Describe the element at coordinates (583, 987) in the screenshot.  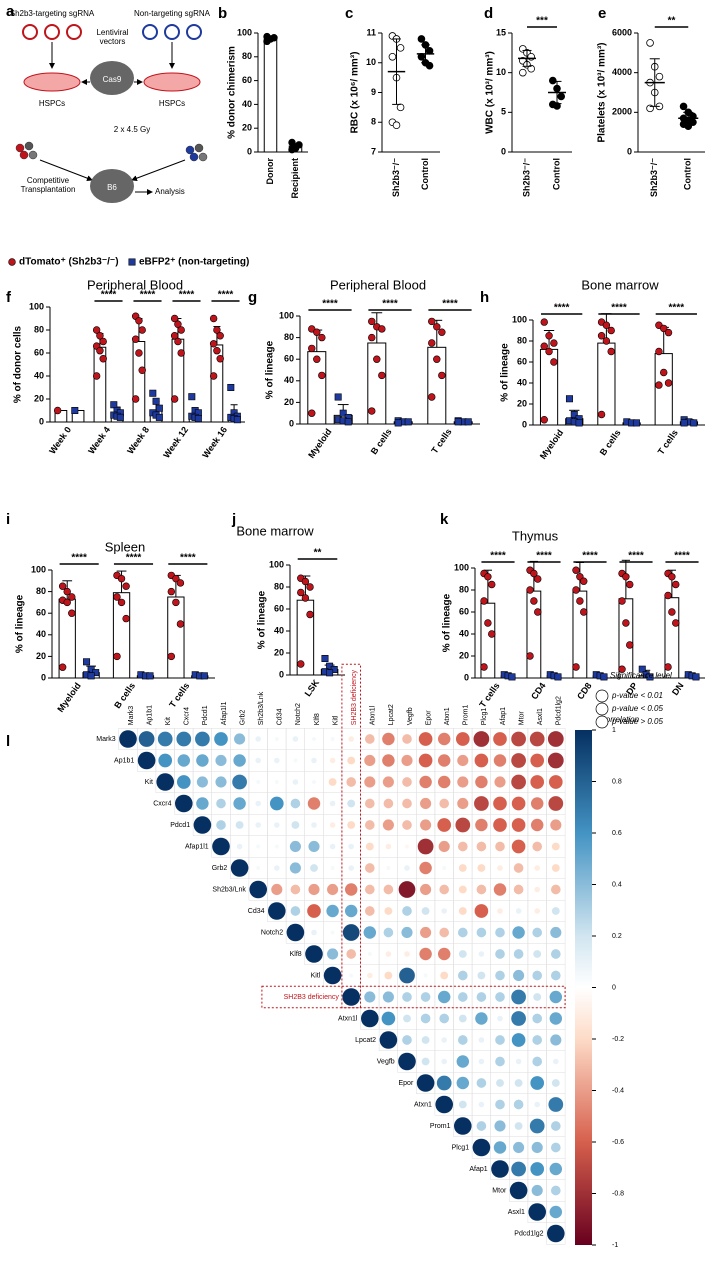
I see `colorbar` at that location.